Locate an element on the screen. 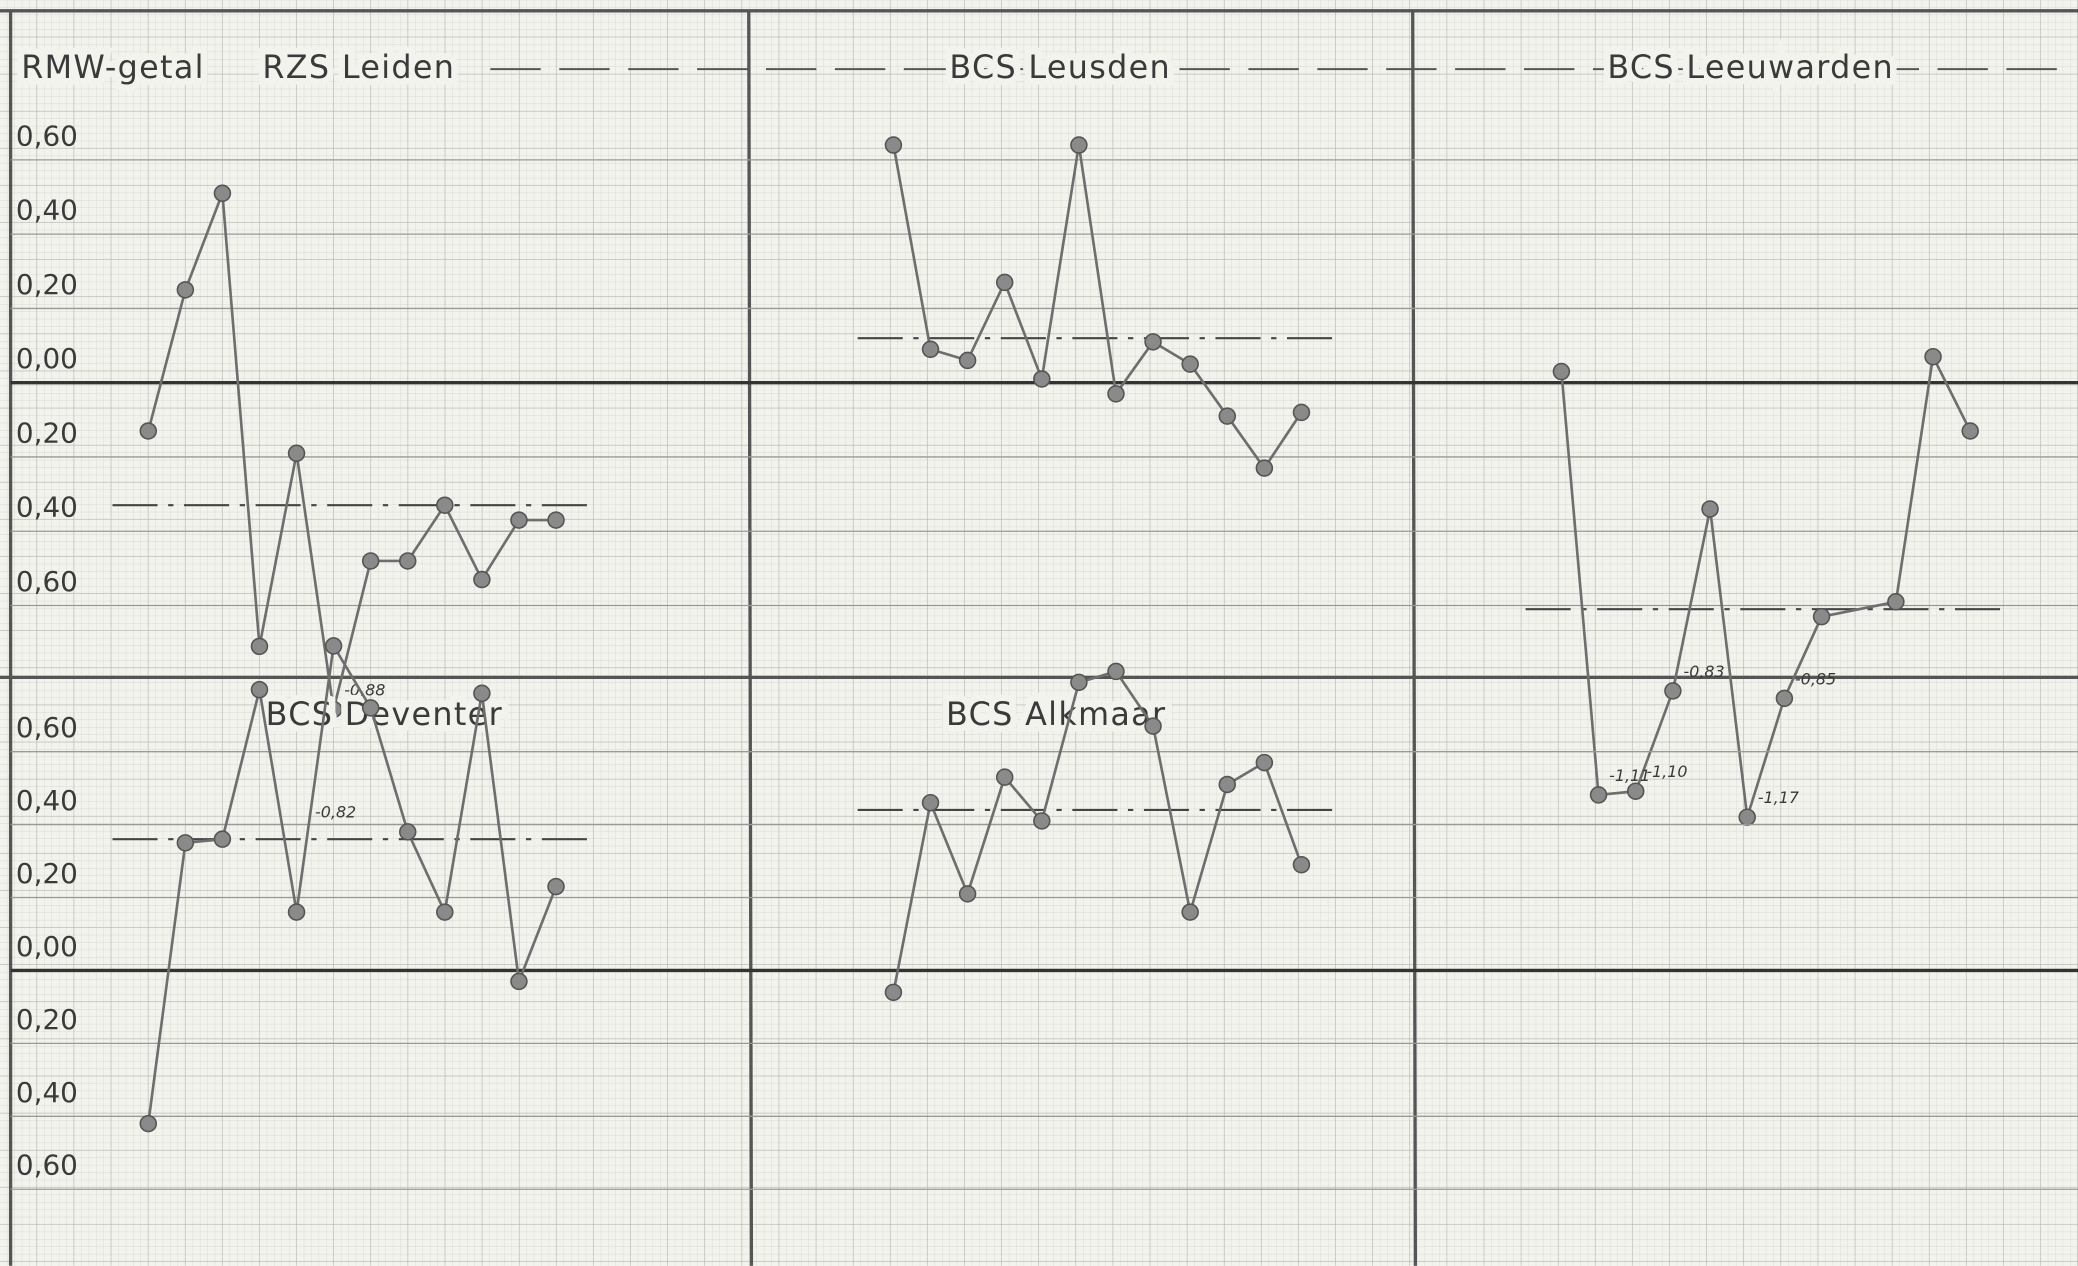  series-line is located at coordinates (352, 451).